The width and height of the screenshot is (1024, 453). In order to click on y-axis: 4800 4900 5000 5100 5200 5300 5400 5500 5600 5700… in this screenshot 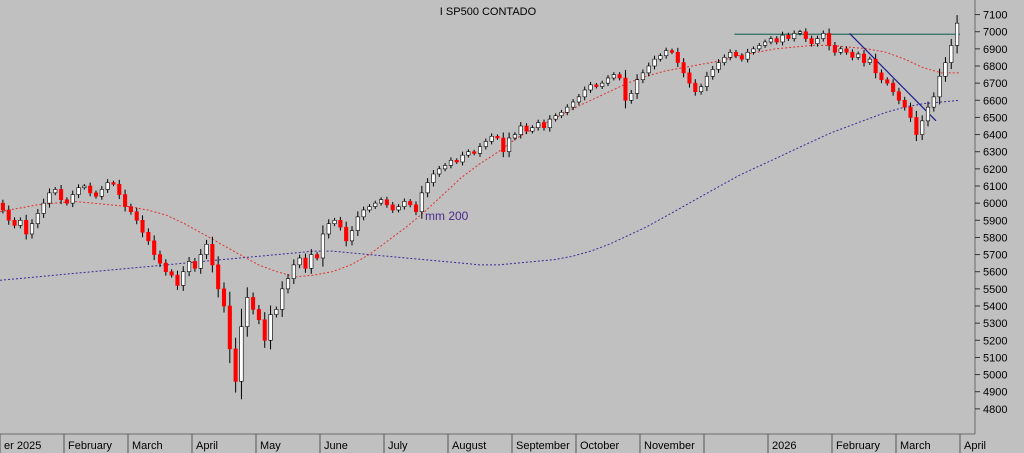, I will do `click(991, 213)`.